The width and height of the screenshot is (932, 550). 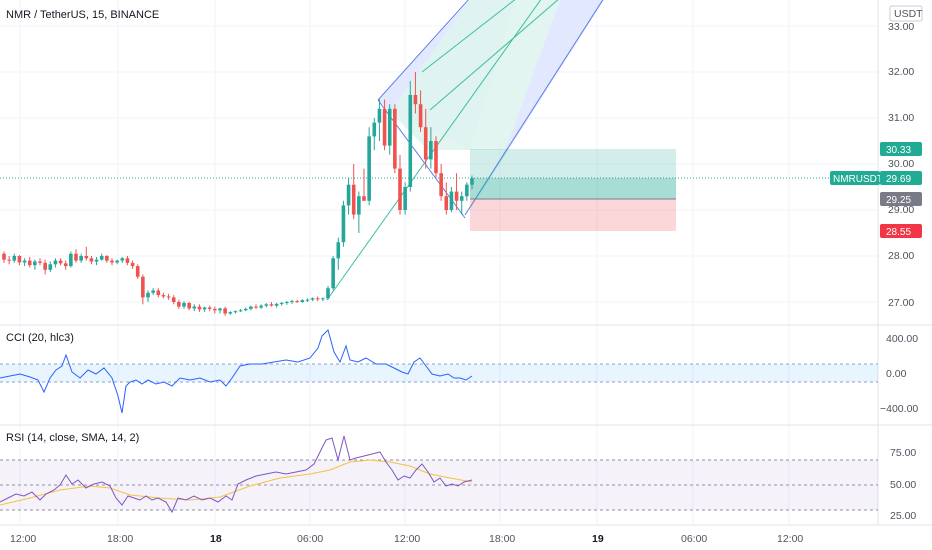 What do you see at coordinates (694, 539) in the screenshot?
I see `time-tick: 06:00` at bounding box center [694, 539].